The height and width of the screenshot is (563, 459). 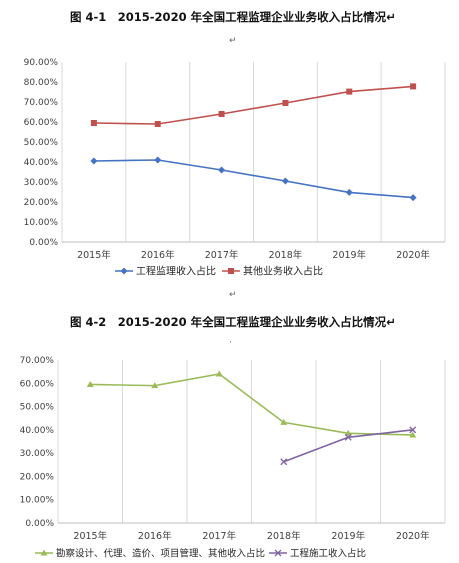 I want to click on chart1-y-tick-label: 30.00%, so click(x=41, y=183).